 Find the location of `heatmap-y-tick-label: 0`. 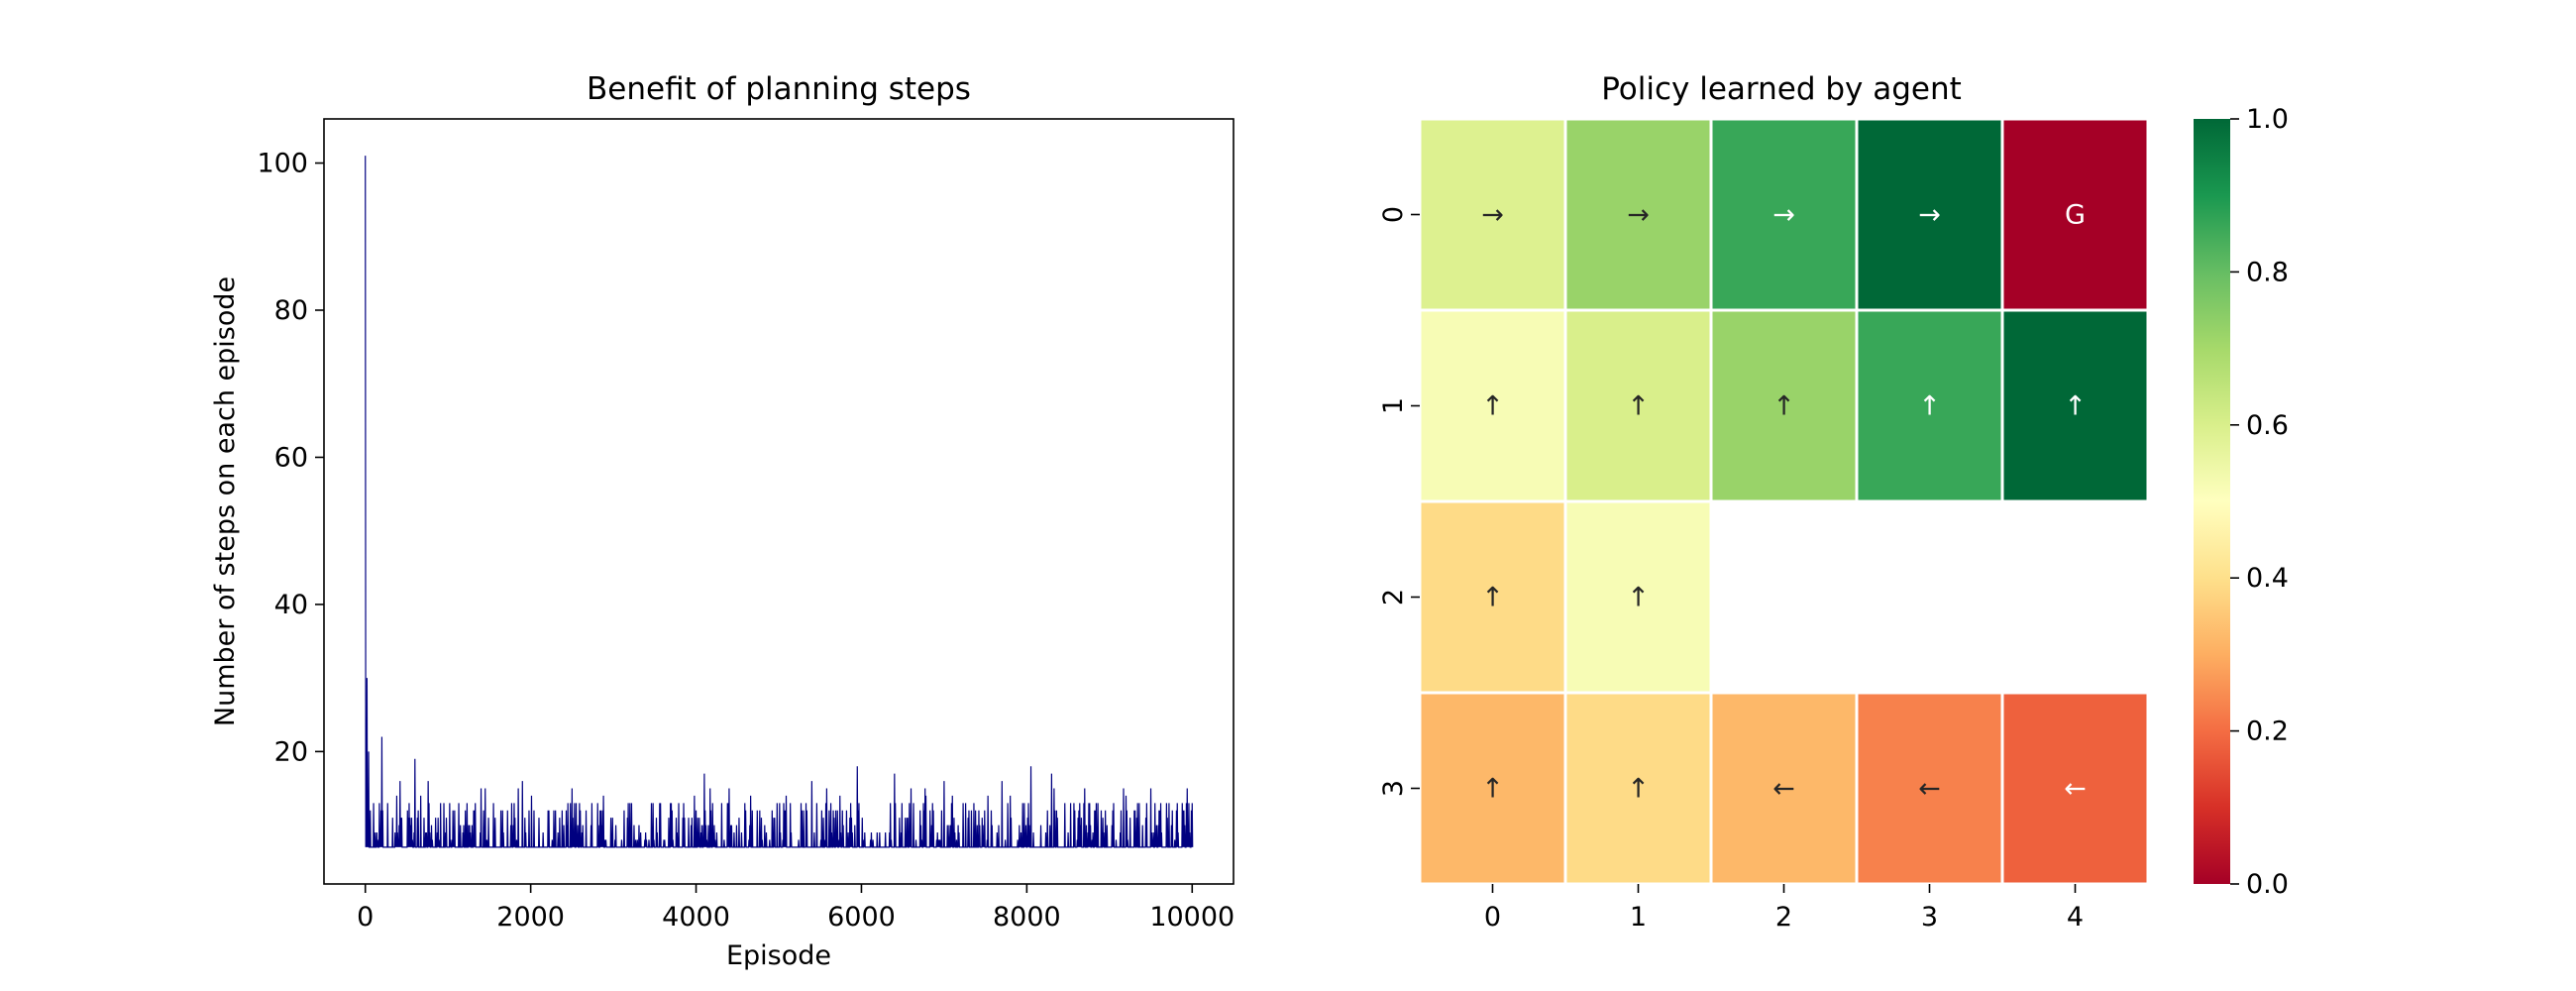

heatmap-y-tick-label: 0 is located at coordinates (1394, 214).